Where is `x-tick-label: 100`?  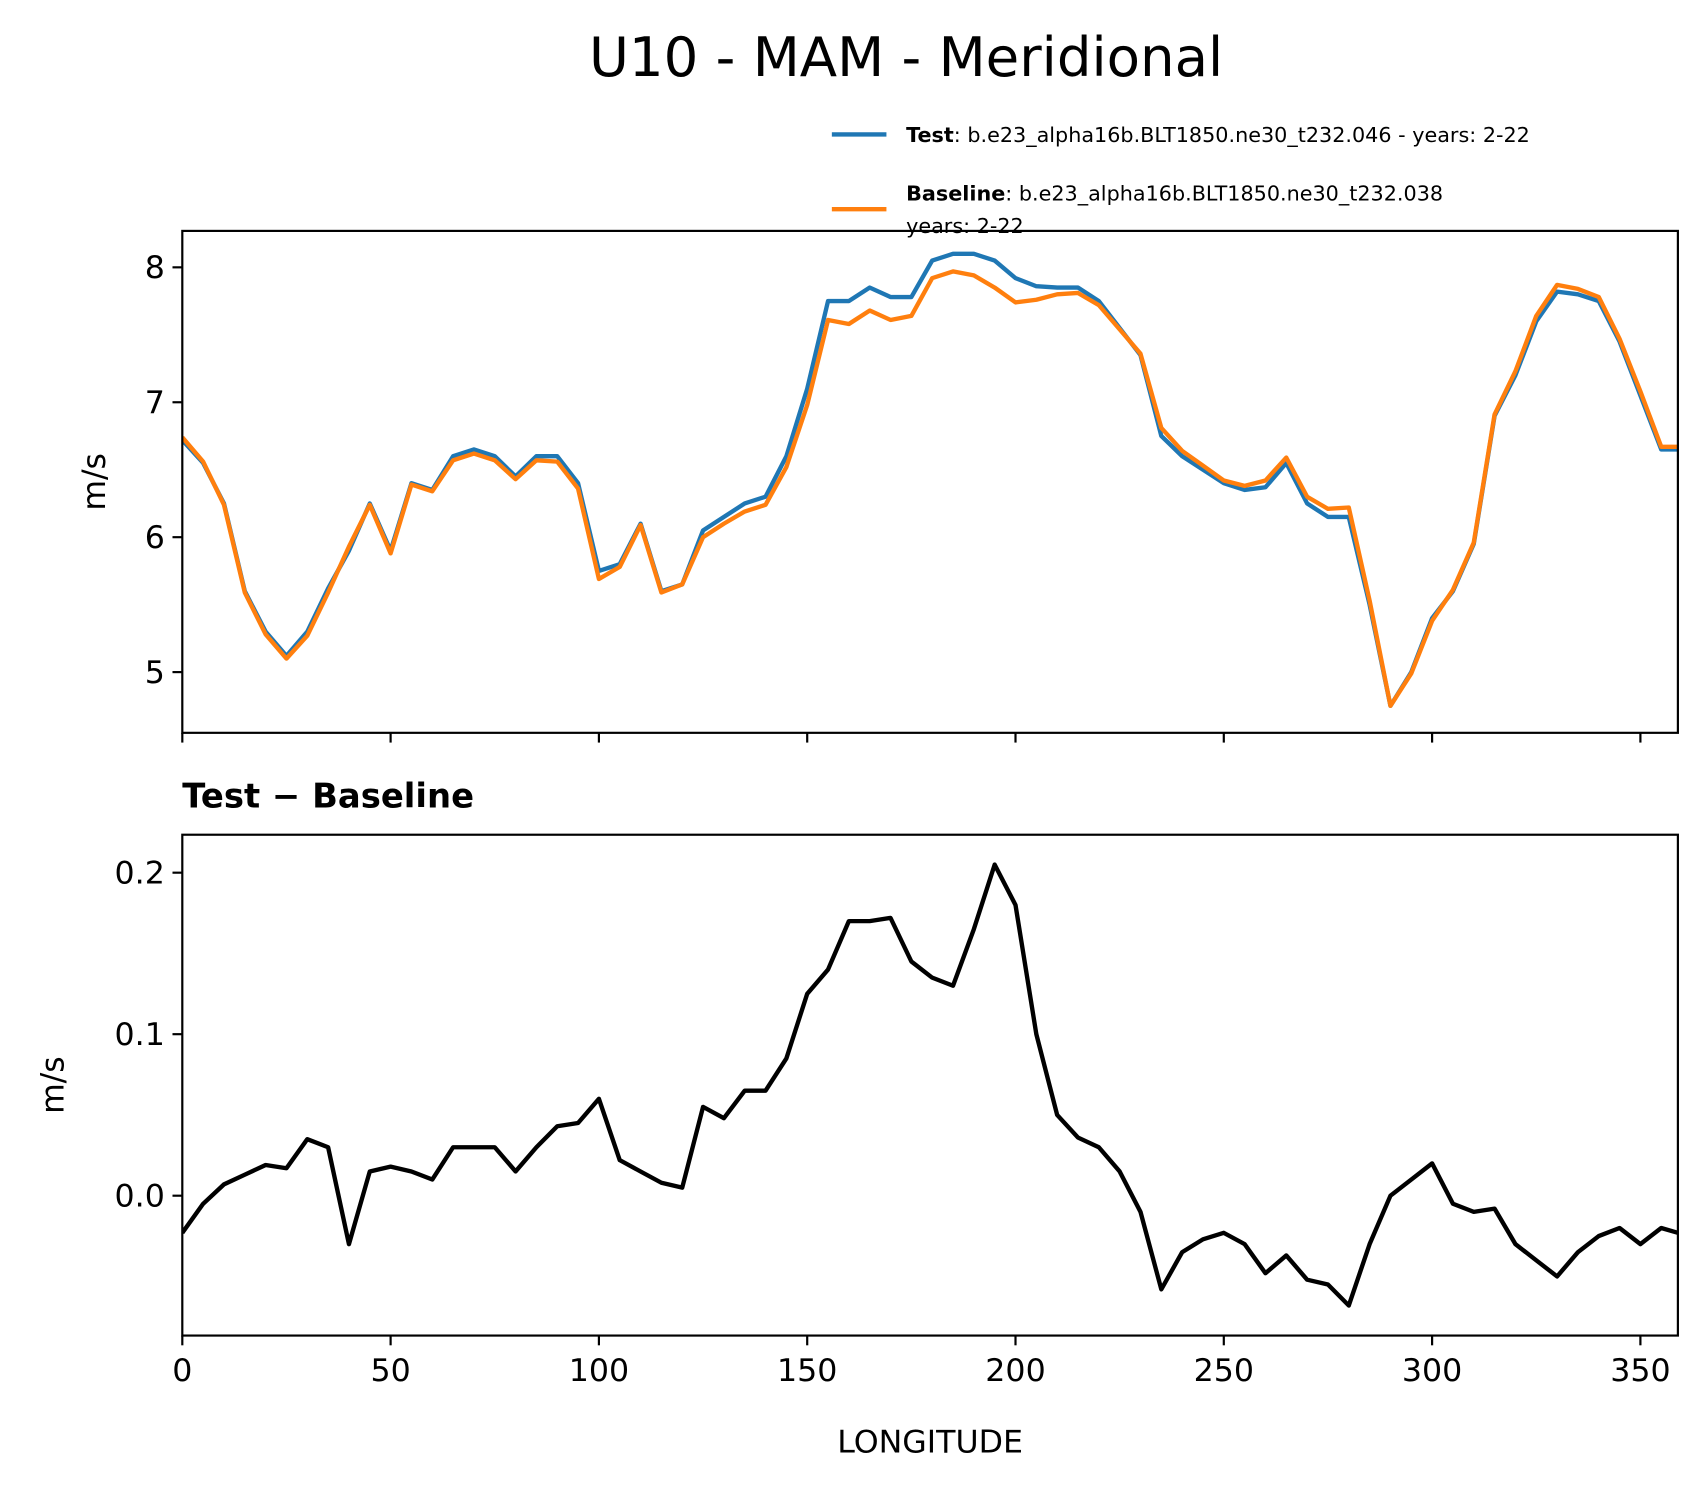
x-tick-label: 100 is located at coordinates (599, 1371).